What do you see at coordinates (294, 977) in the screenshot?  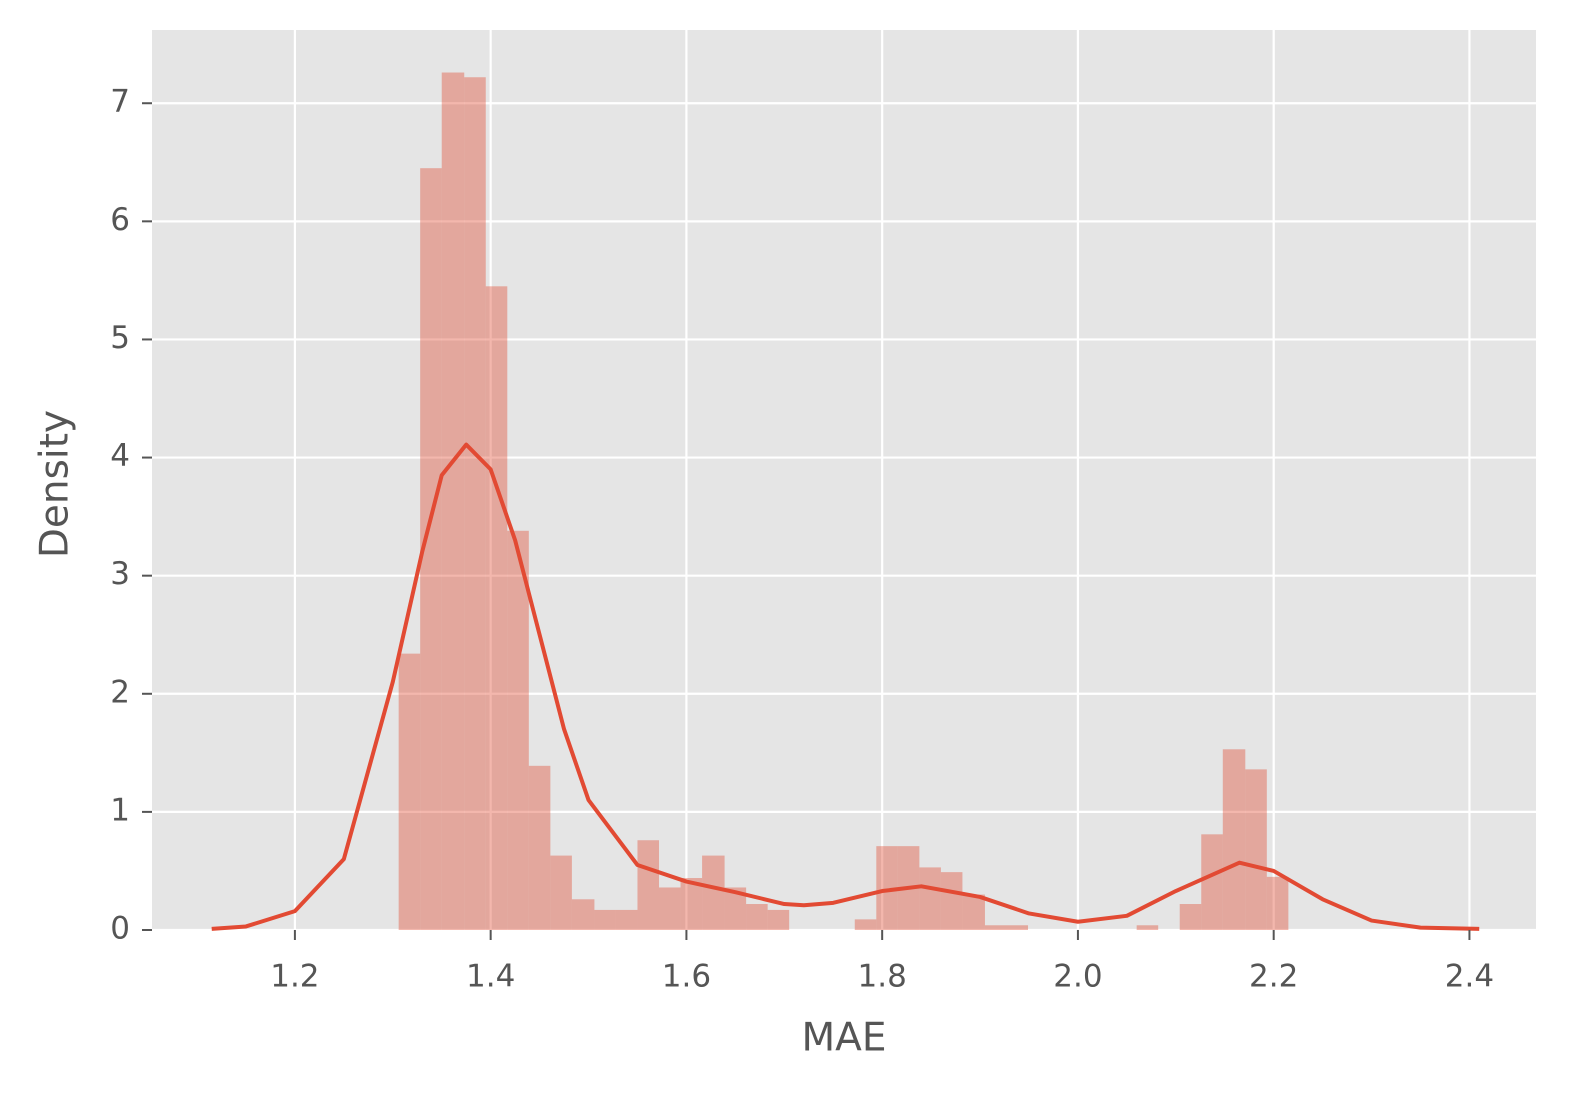 I see `x-tick-label: 1.2` at bounding box center [294, 977].